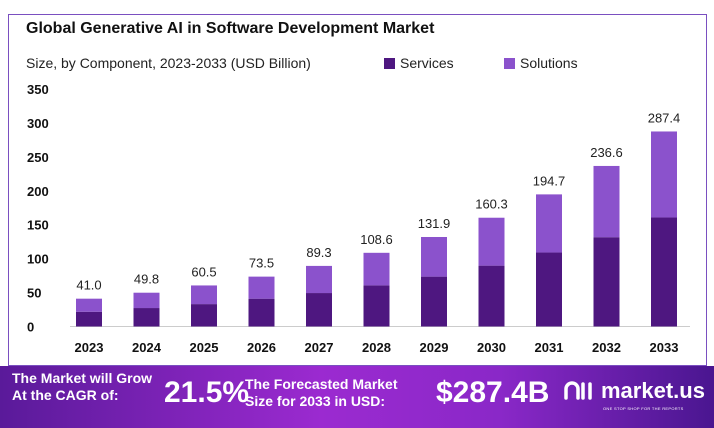  What do you see at coordinates (30, 327) in the screenshot?
I see `y-tick-label: 0` at bounding box center [30, 327].